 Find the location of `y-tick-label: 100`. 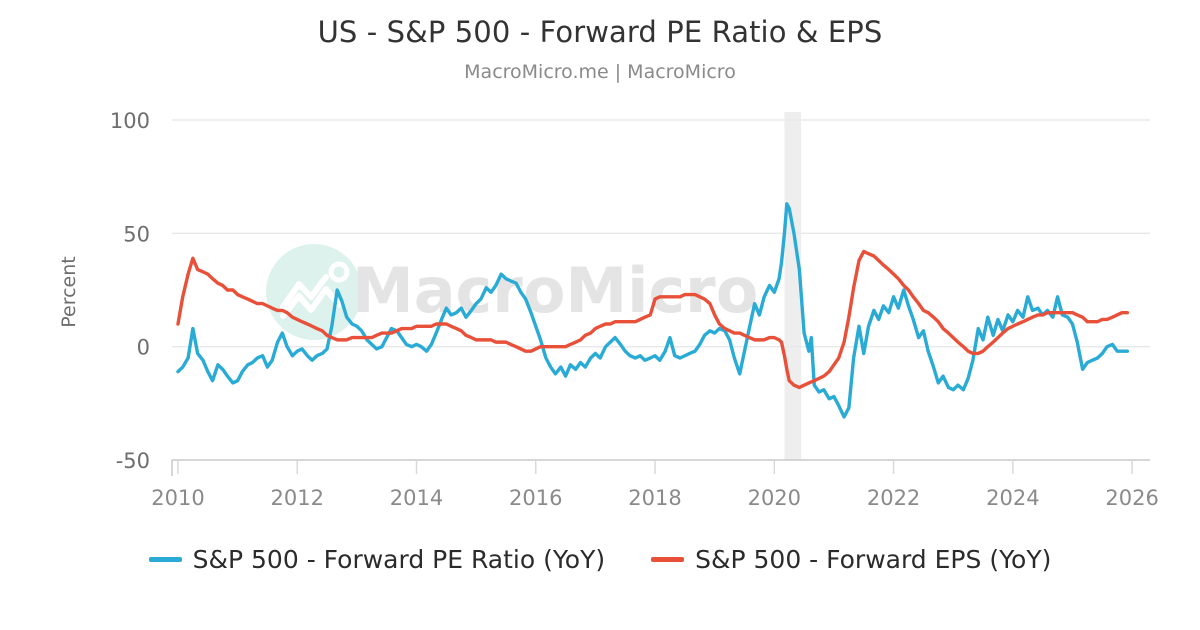

y-tick-label: 100 is located at coordinates (130, 121).